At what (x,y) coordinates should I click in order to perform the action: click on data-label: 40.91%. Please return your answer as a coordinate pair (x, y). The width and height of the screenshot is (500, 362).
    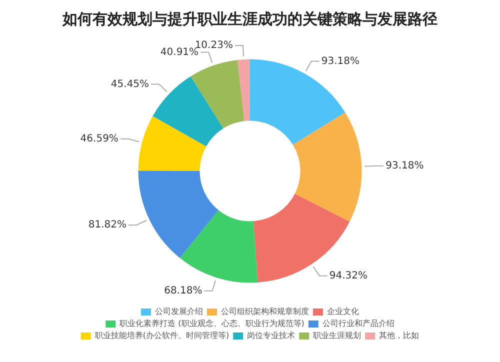
    Looking at the image, I should click on (179, 52).